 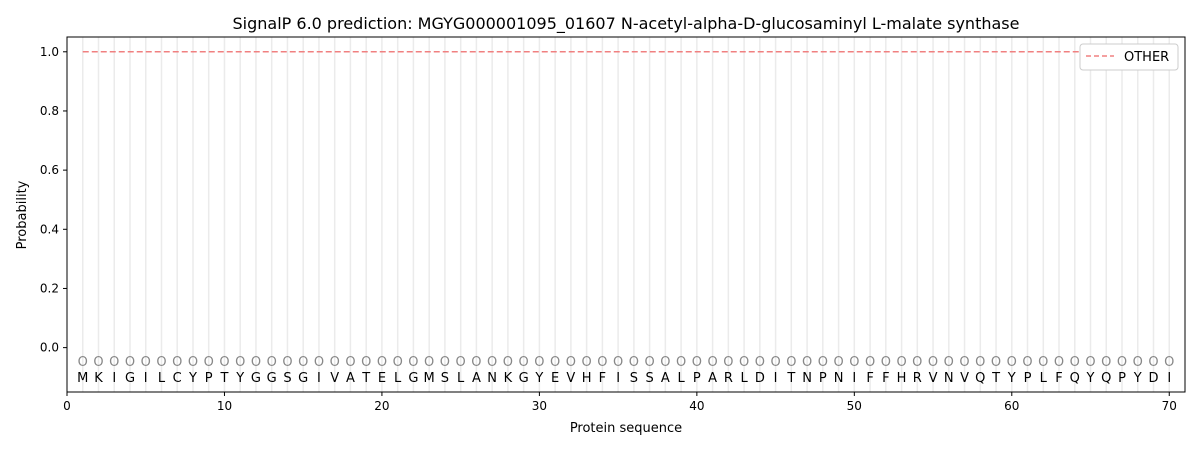 What do you see at coordinates (995, 378) in the screenshot?
I see `residue-59: T` at bounding box center [995, 378].